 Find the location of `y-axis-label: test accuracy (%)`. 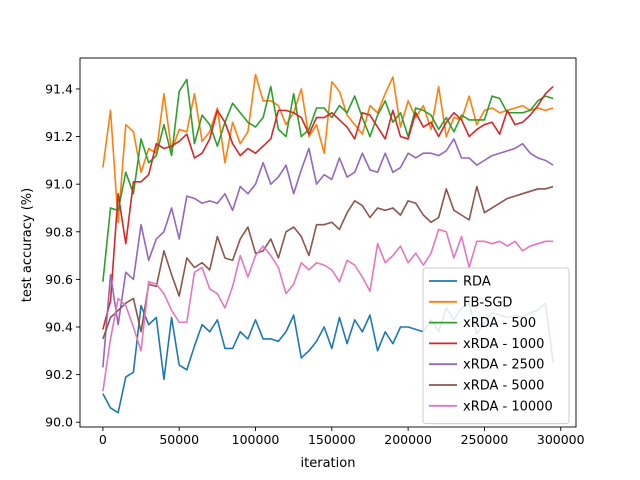

y-axis-label: test accuracy (%) is located at coordinates (27, 245).